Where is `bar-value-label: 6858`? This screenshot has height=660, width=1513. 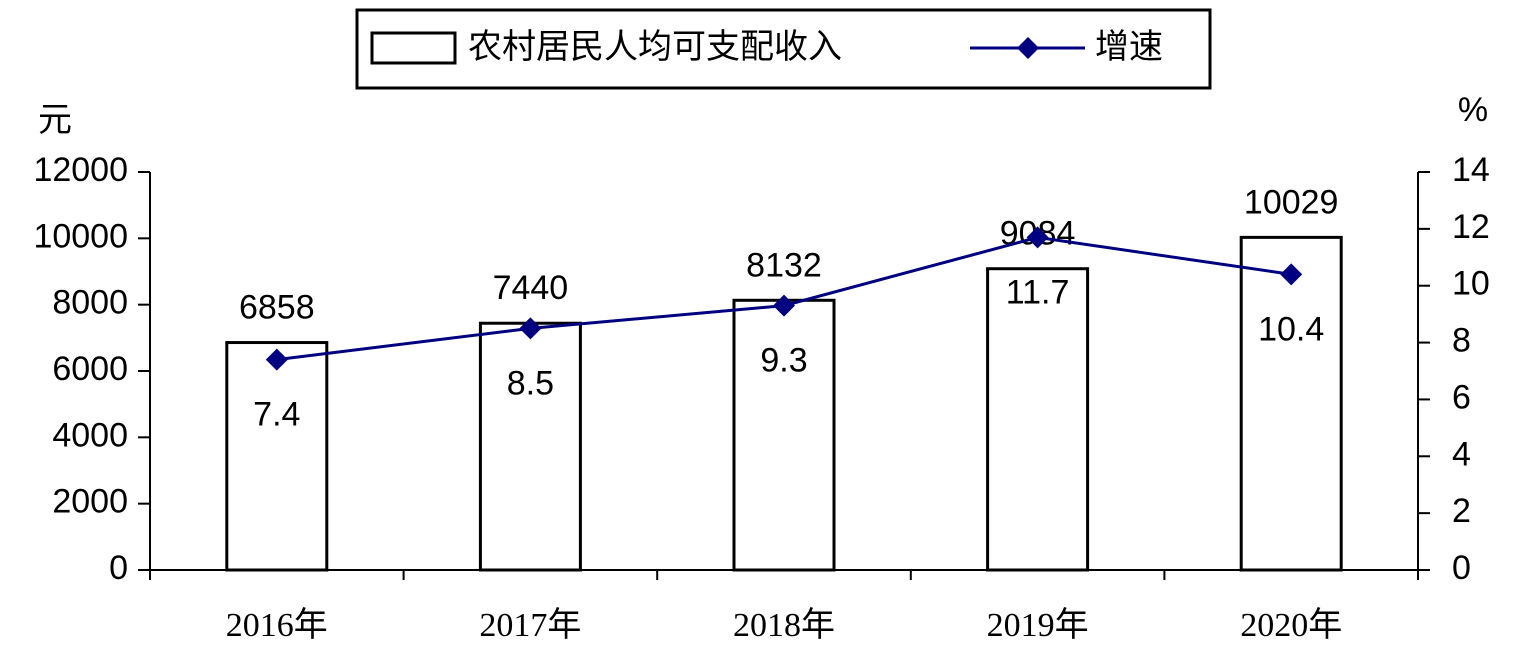 bar-value-label: 6858 is located at coordinates (277, 308).